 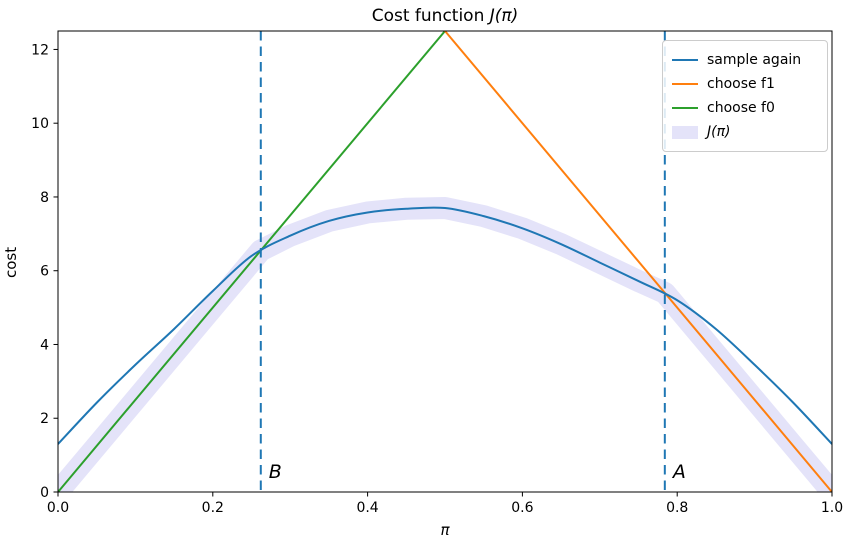 What do you see at coordinates (213, 508) in the screenshot?
I see `x-tick-label: 0.2` at bounding box center [213, 508].